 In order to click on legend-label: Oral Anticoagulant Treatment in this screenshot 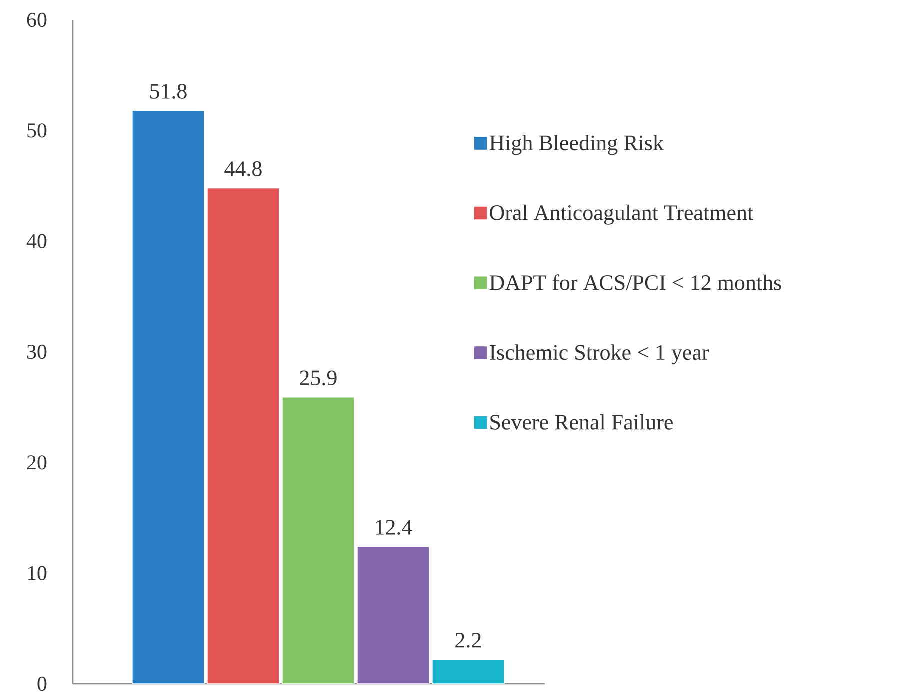, I will do `click(622, 214)`.